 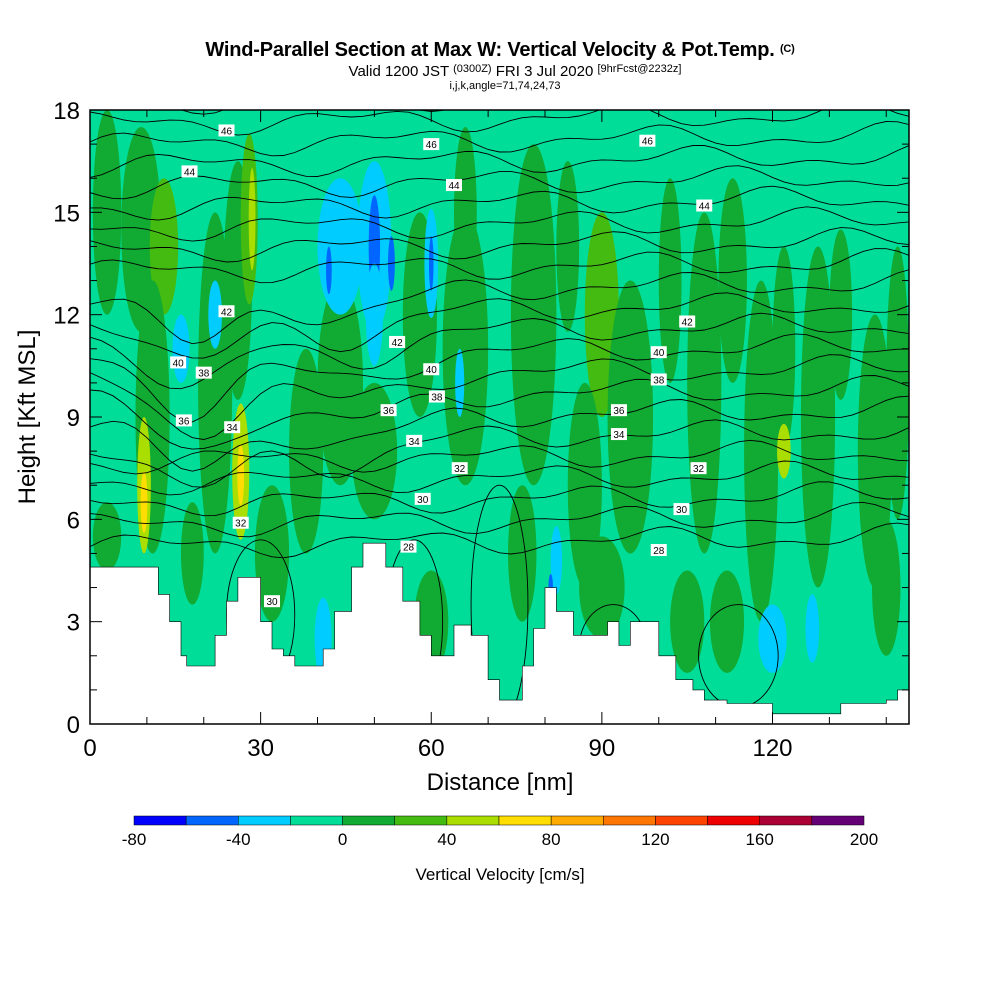 What do you see at coordinates (658, 550) in the screenshot?
I see `contour-label: 28` at bounding box center [658, 550].